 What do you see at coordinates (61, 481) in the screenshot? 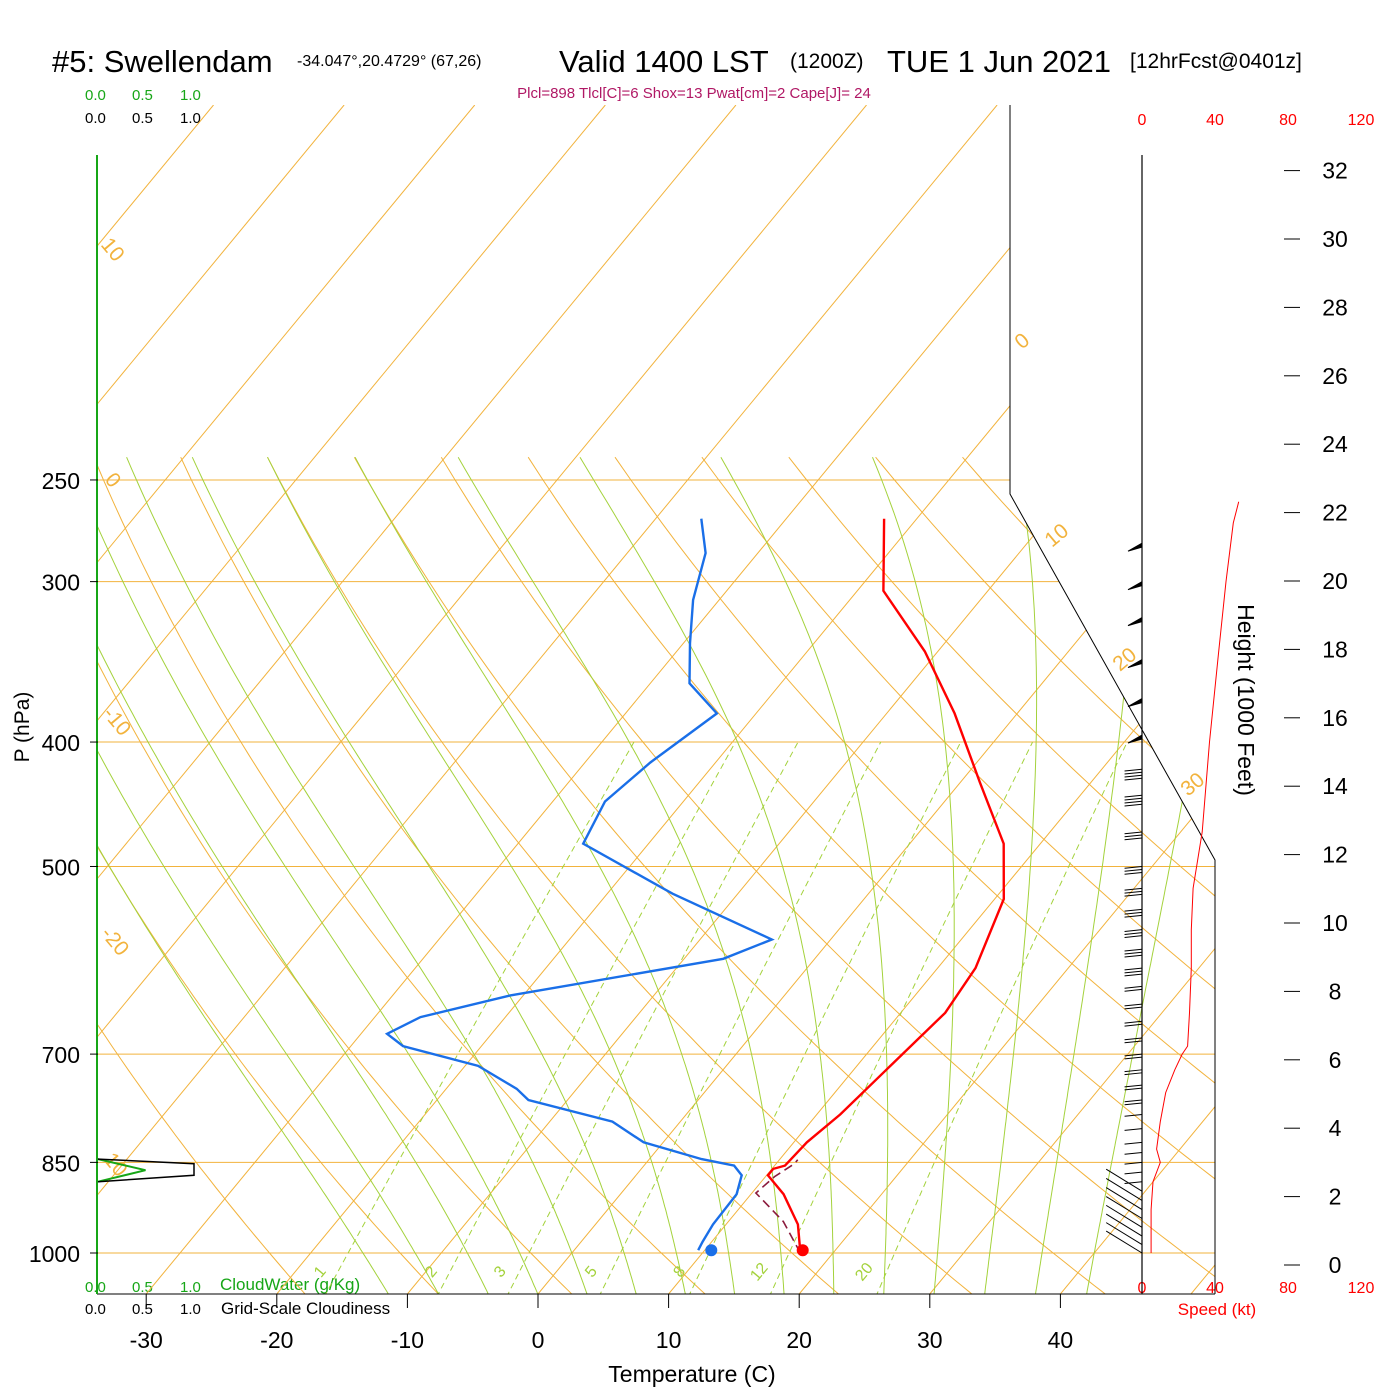
I see `p-tick-label: 250` at bounding box center [61, 481].